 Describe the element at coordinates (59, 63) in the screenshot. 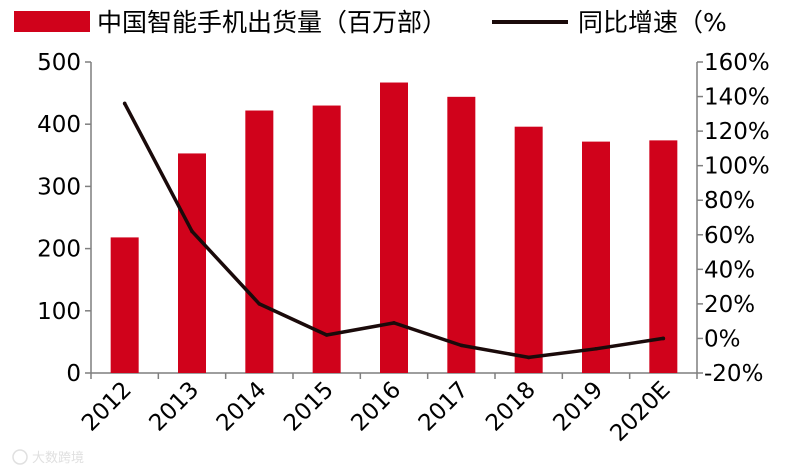

I see `left-tick-label: 500` at that location.